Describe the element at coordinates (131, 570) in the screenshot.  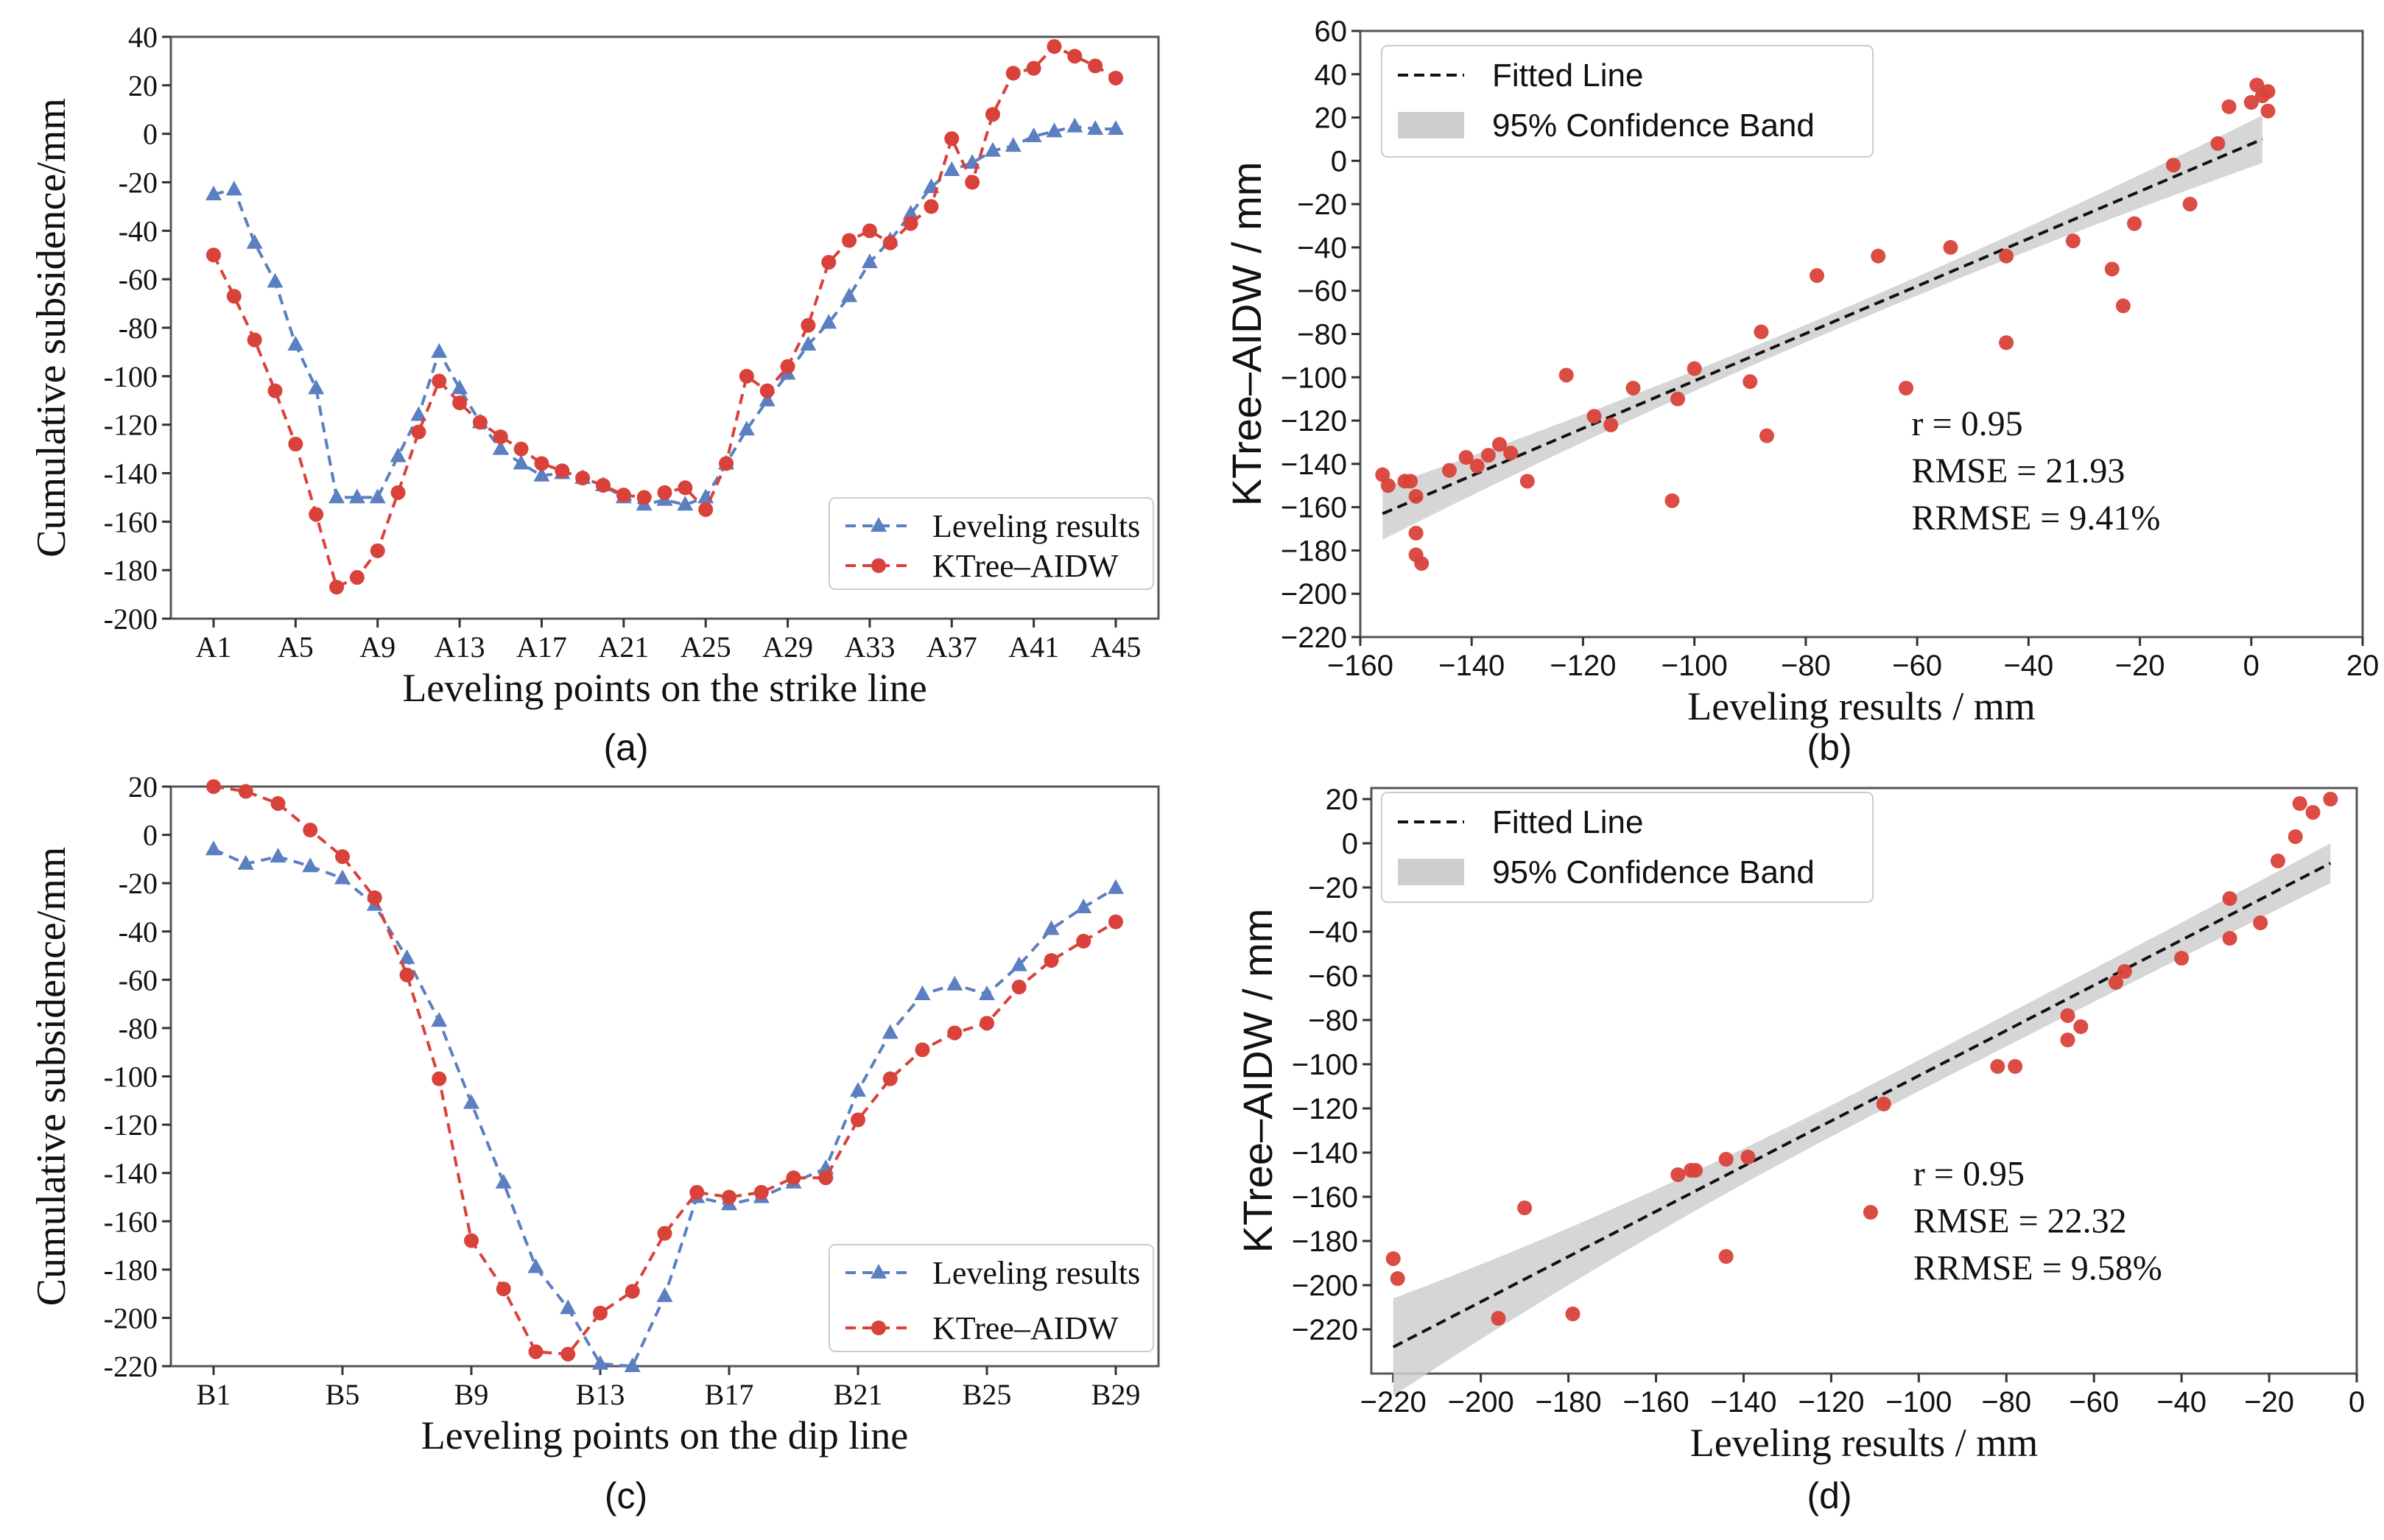
I see `y-tick-label: -180` at that location.